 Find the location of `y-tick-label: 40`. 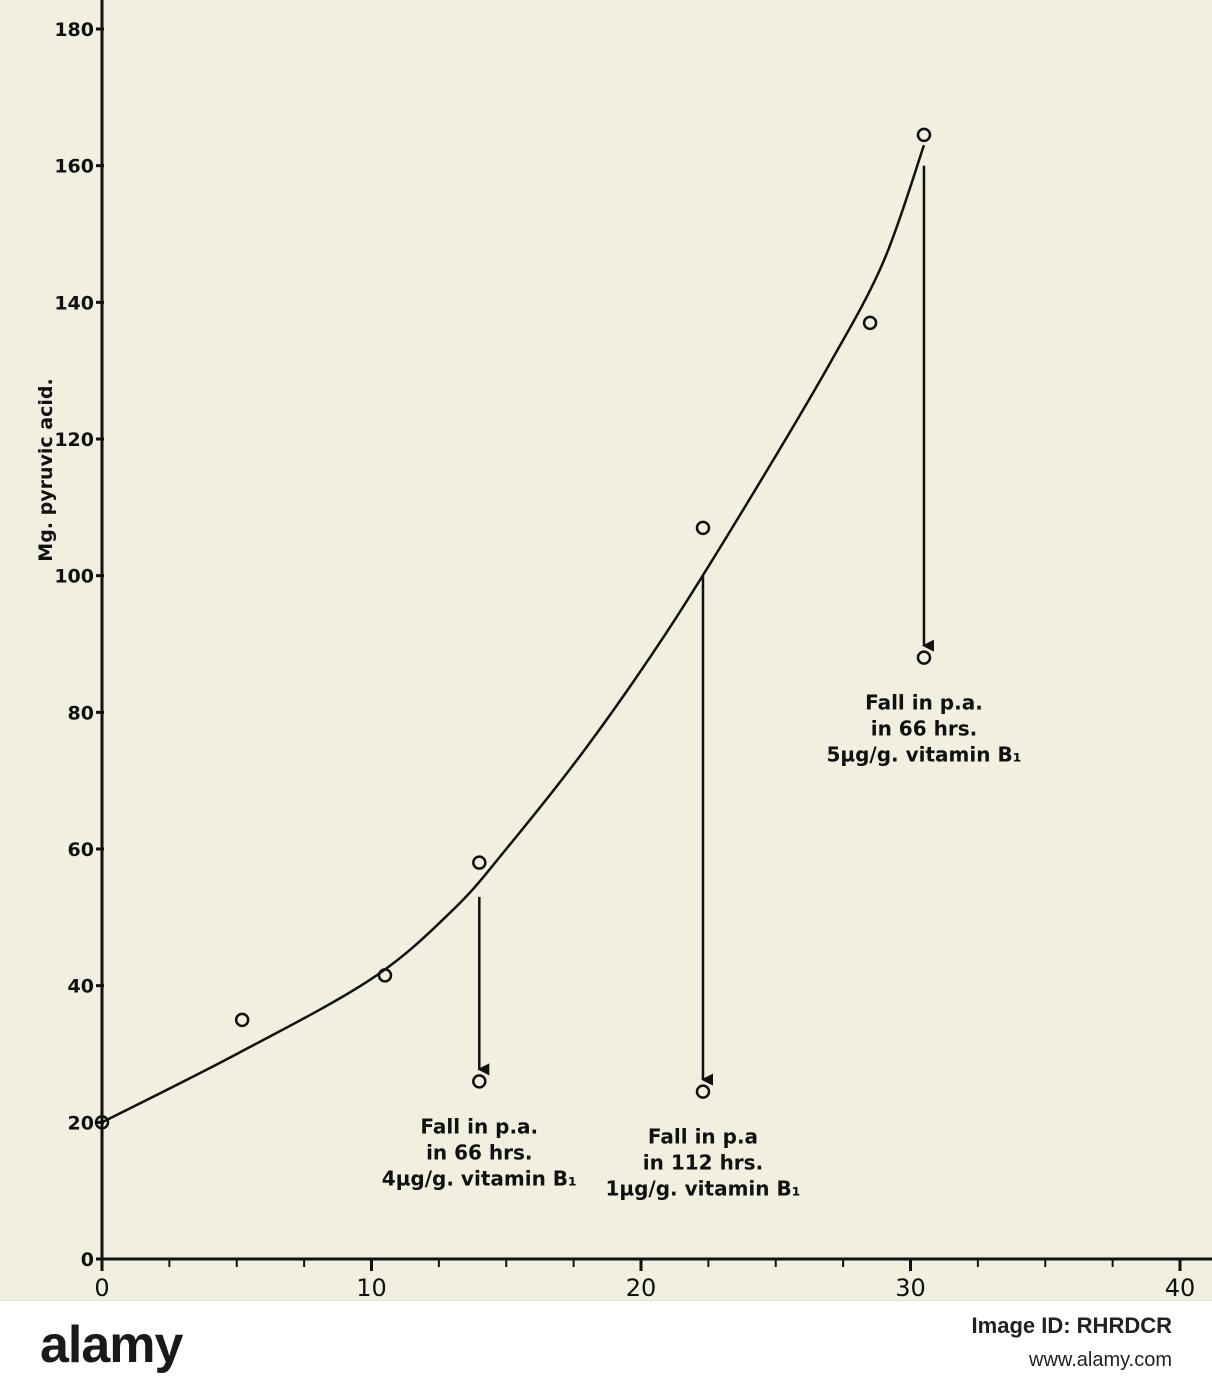

y-tick-label: 40 is located at coordinates (81, 987).